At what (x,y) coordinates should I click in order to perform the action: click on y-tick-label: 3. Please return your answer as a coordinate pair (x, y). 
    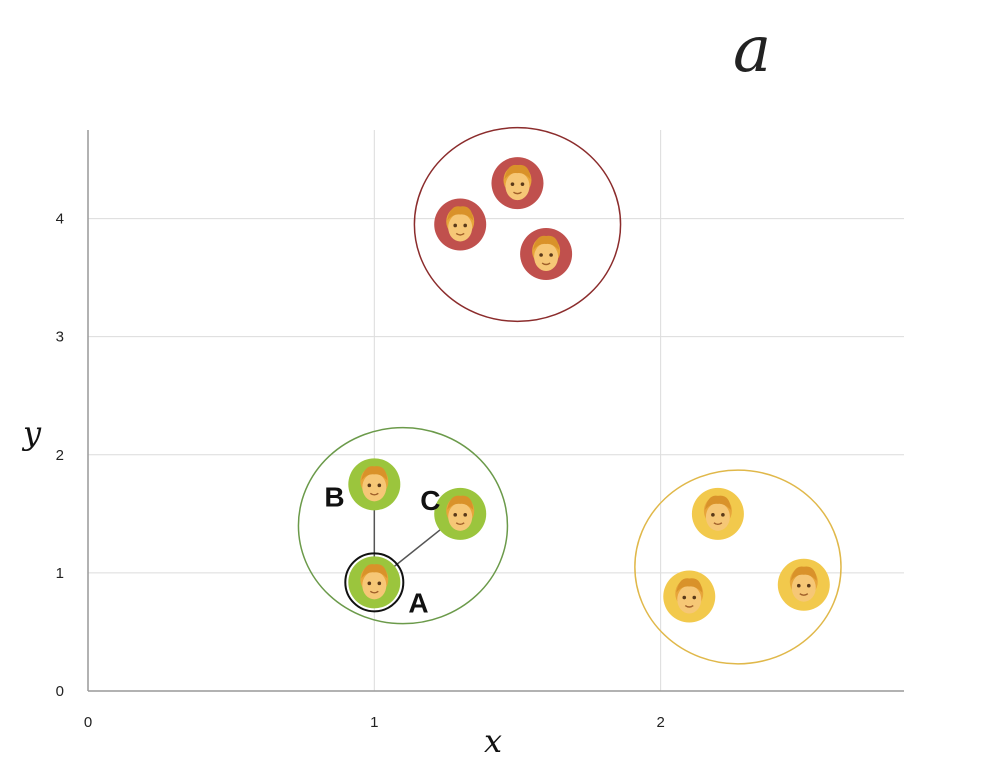
    Looking at the image, I should click on (60, 337).